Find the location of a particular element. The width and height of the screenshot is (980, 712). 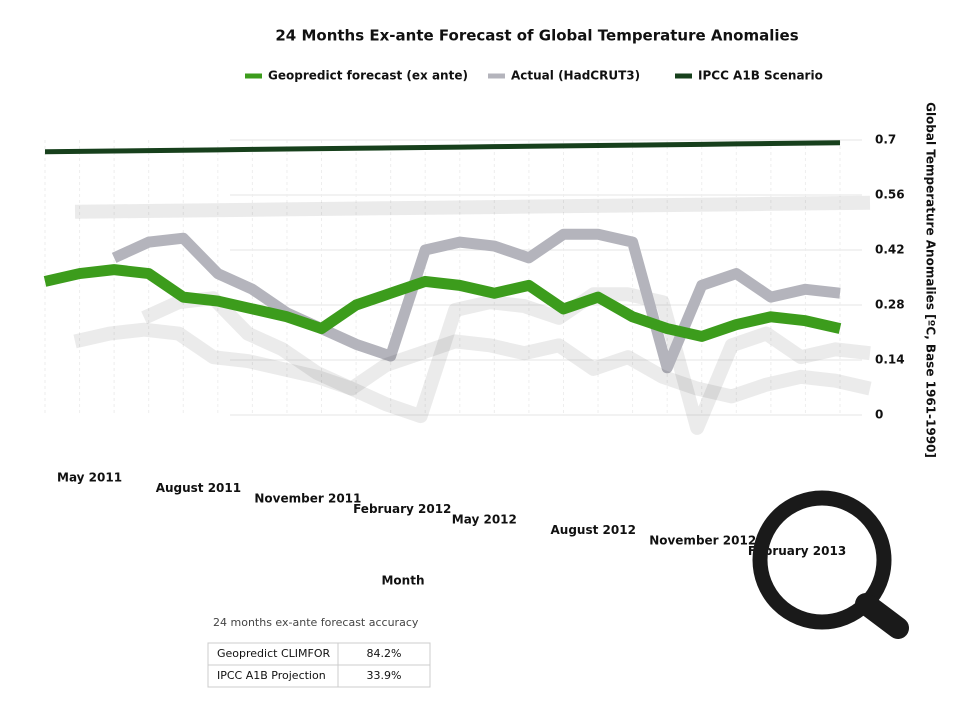

x-tick-label: May 2012 is located at coordinates (484, 520).